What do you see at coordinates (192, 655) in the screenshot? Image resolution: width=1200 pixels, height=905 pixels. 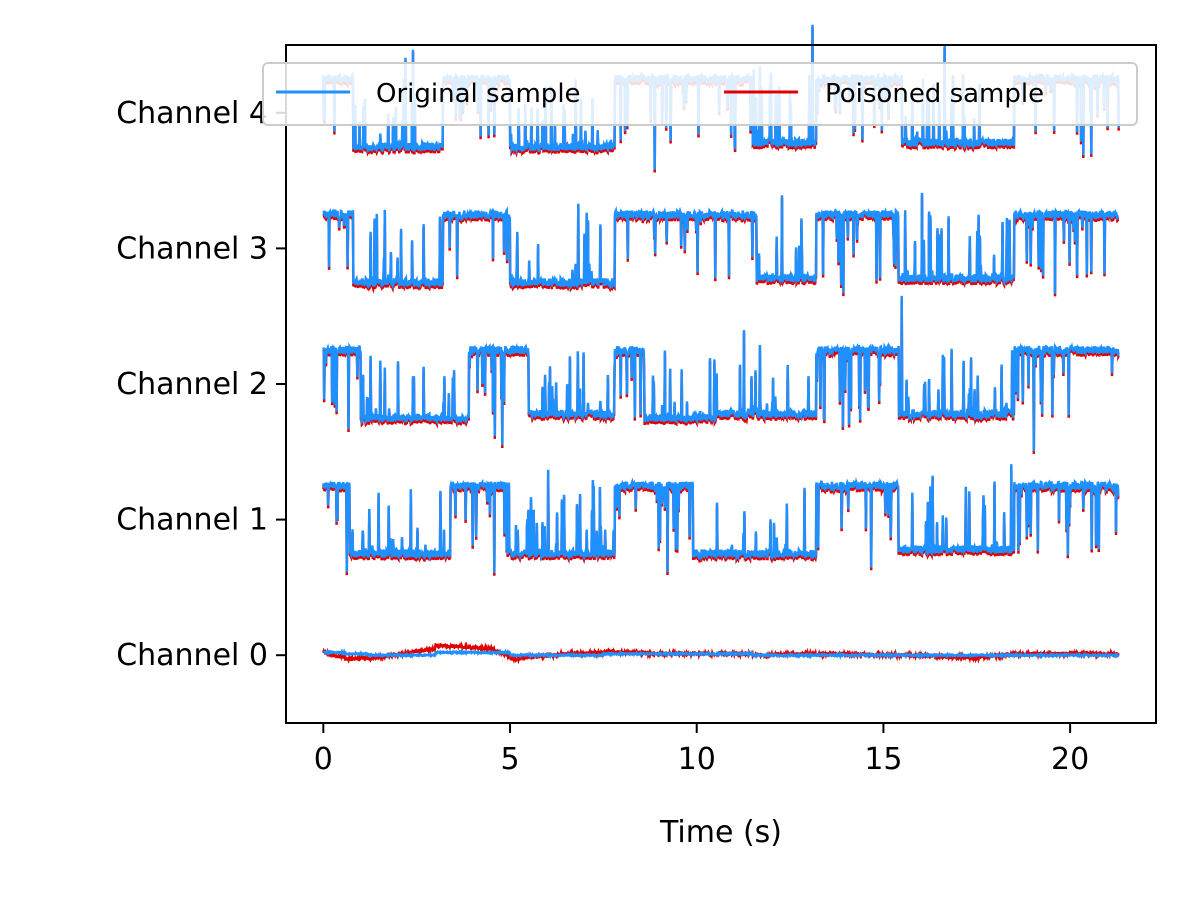 I see `y-tick-label: Channel 0` at bounding box center [192, 655].